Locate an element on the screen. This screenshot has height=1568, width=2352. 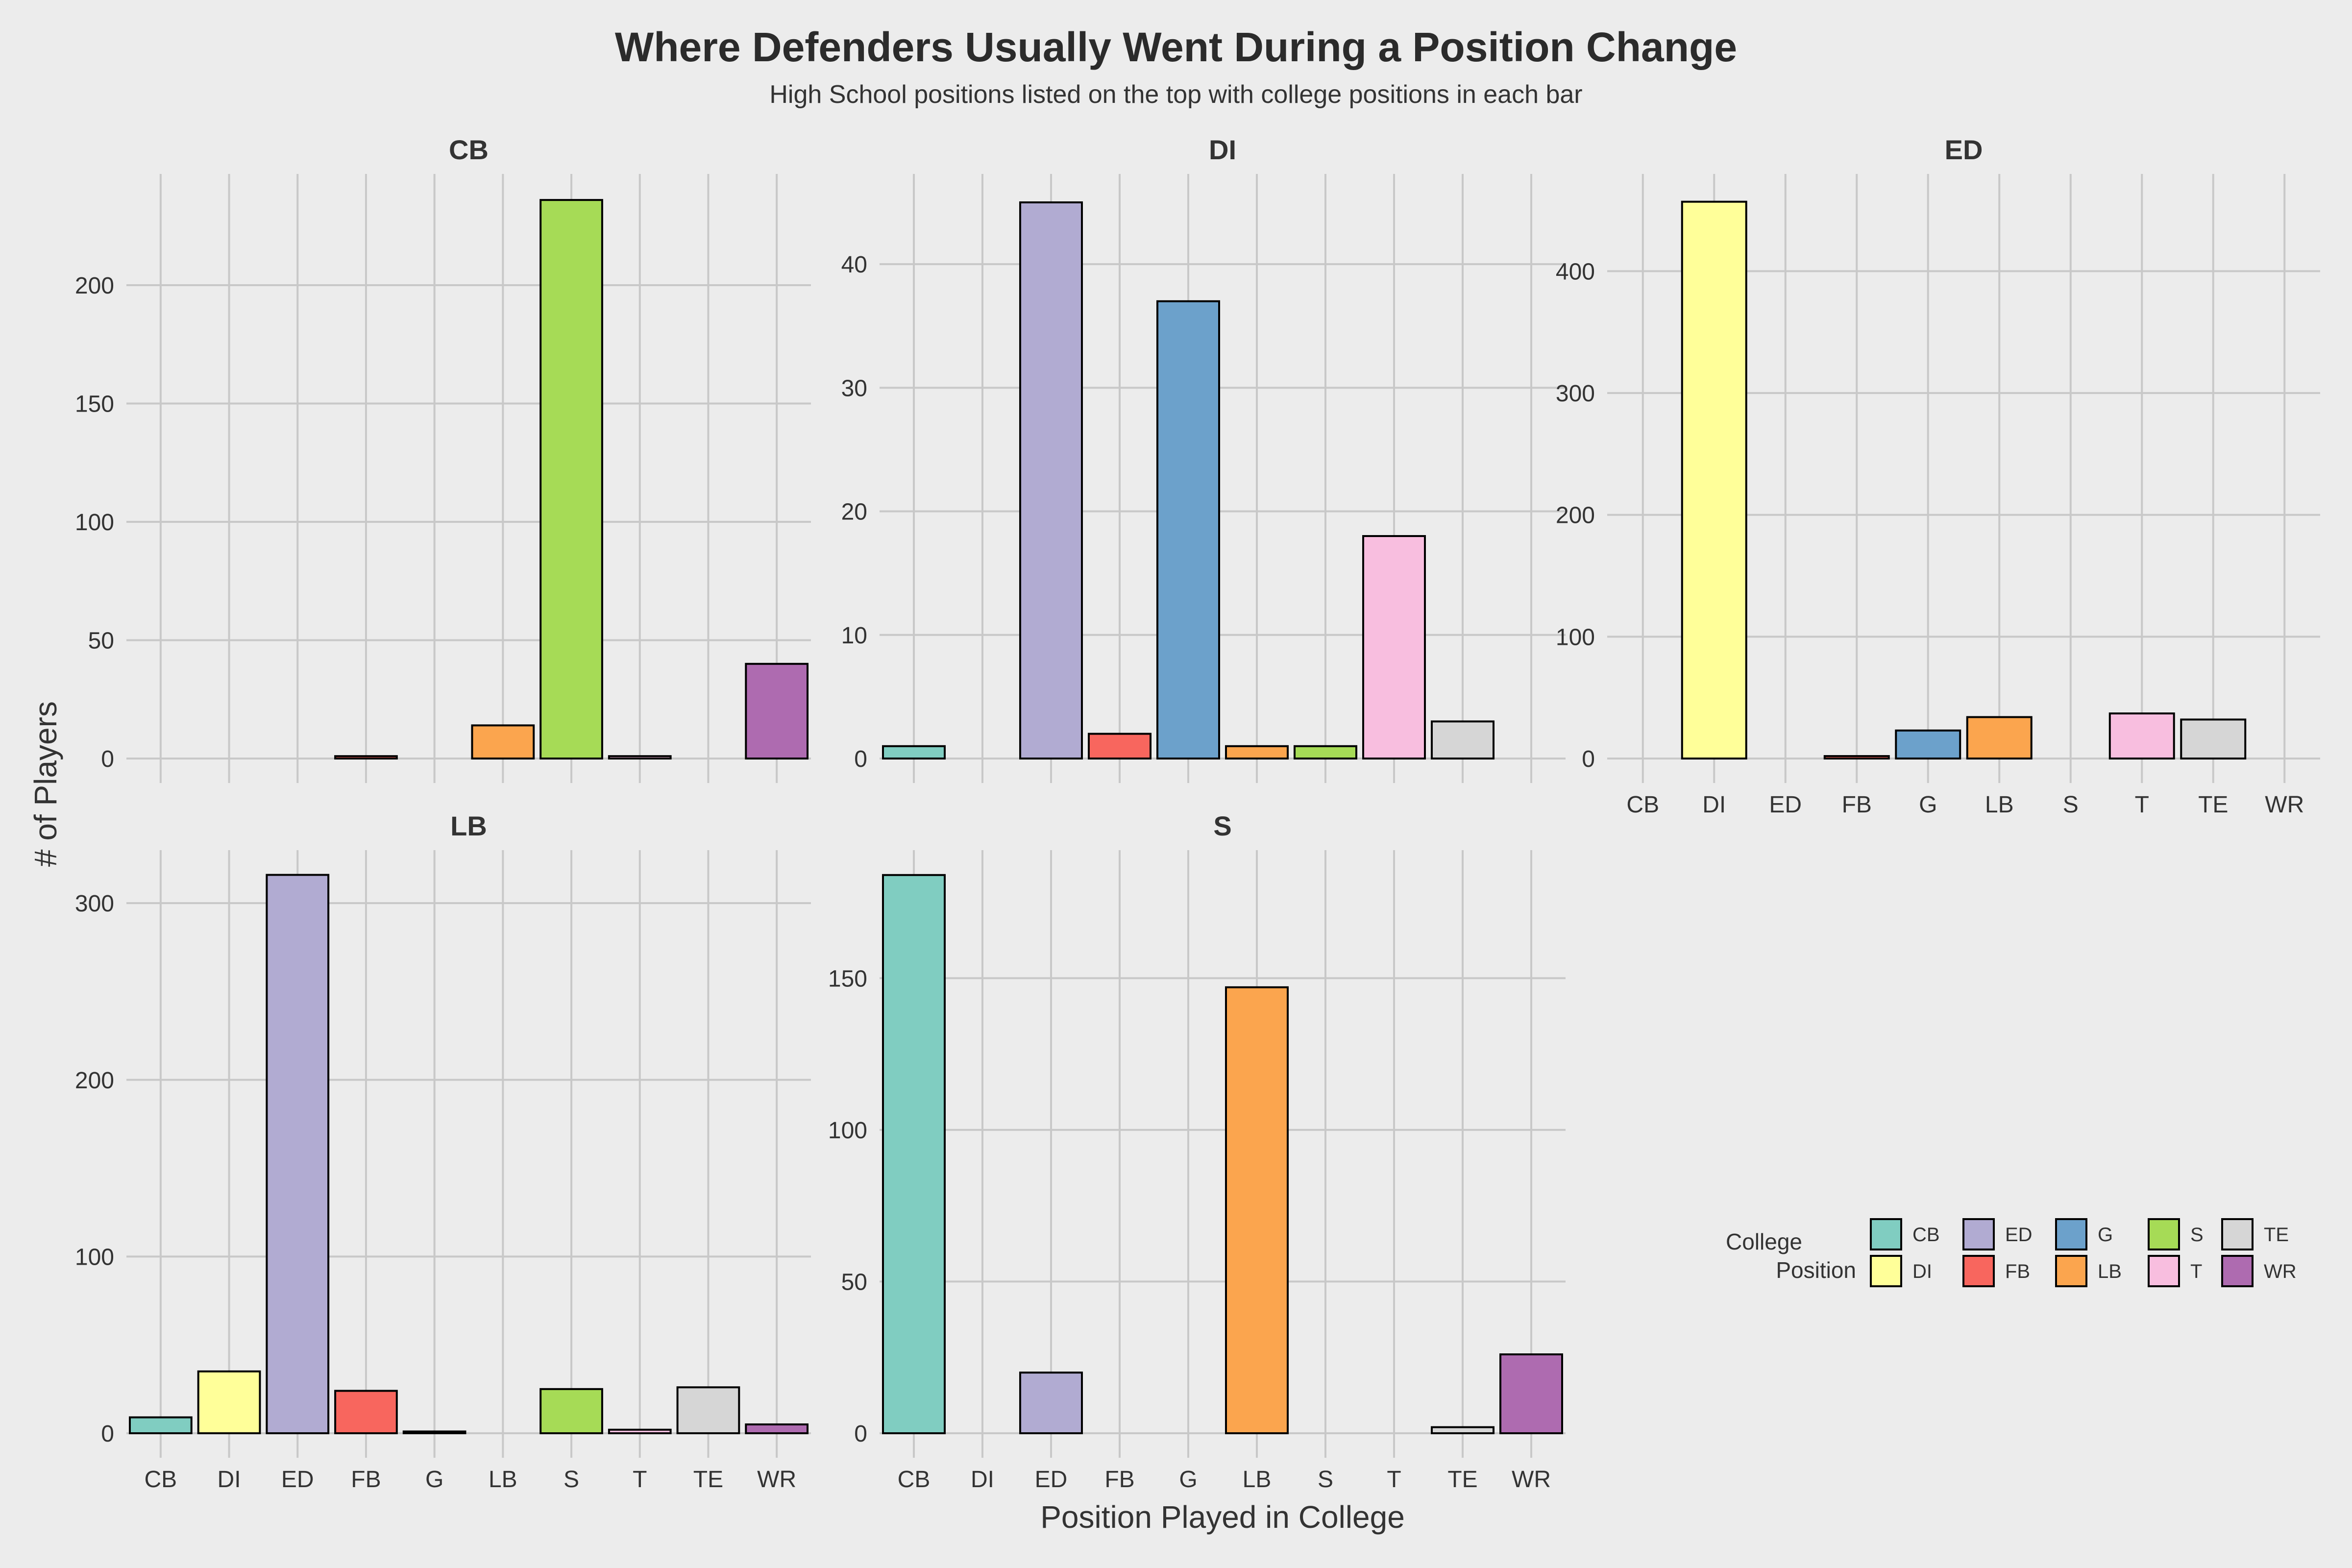
bar-di-s is located at coordinates (1325, 752).